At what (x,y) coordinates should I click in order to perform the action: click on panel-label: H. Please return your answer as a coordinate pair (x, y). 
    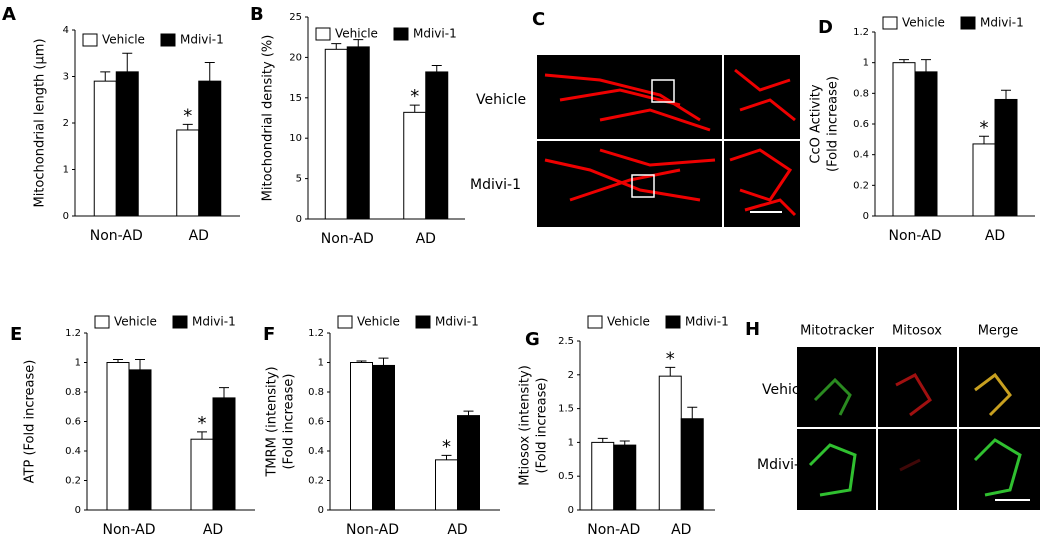
    Looking at the image, I should click on (752, 329).